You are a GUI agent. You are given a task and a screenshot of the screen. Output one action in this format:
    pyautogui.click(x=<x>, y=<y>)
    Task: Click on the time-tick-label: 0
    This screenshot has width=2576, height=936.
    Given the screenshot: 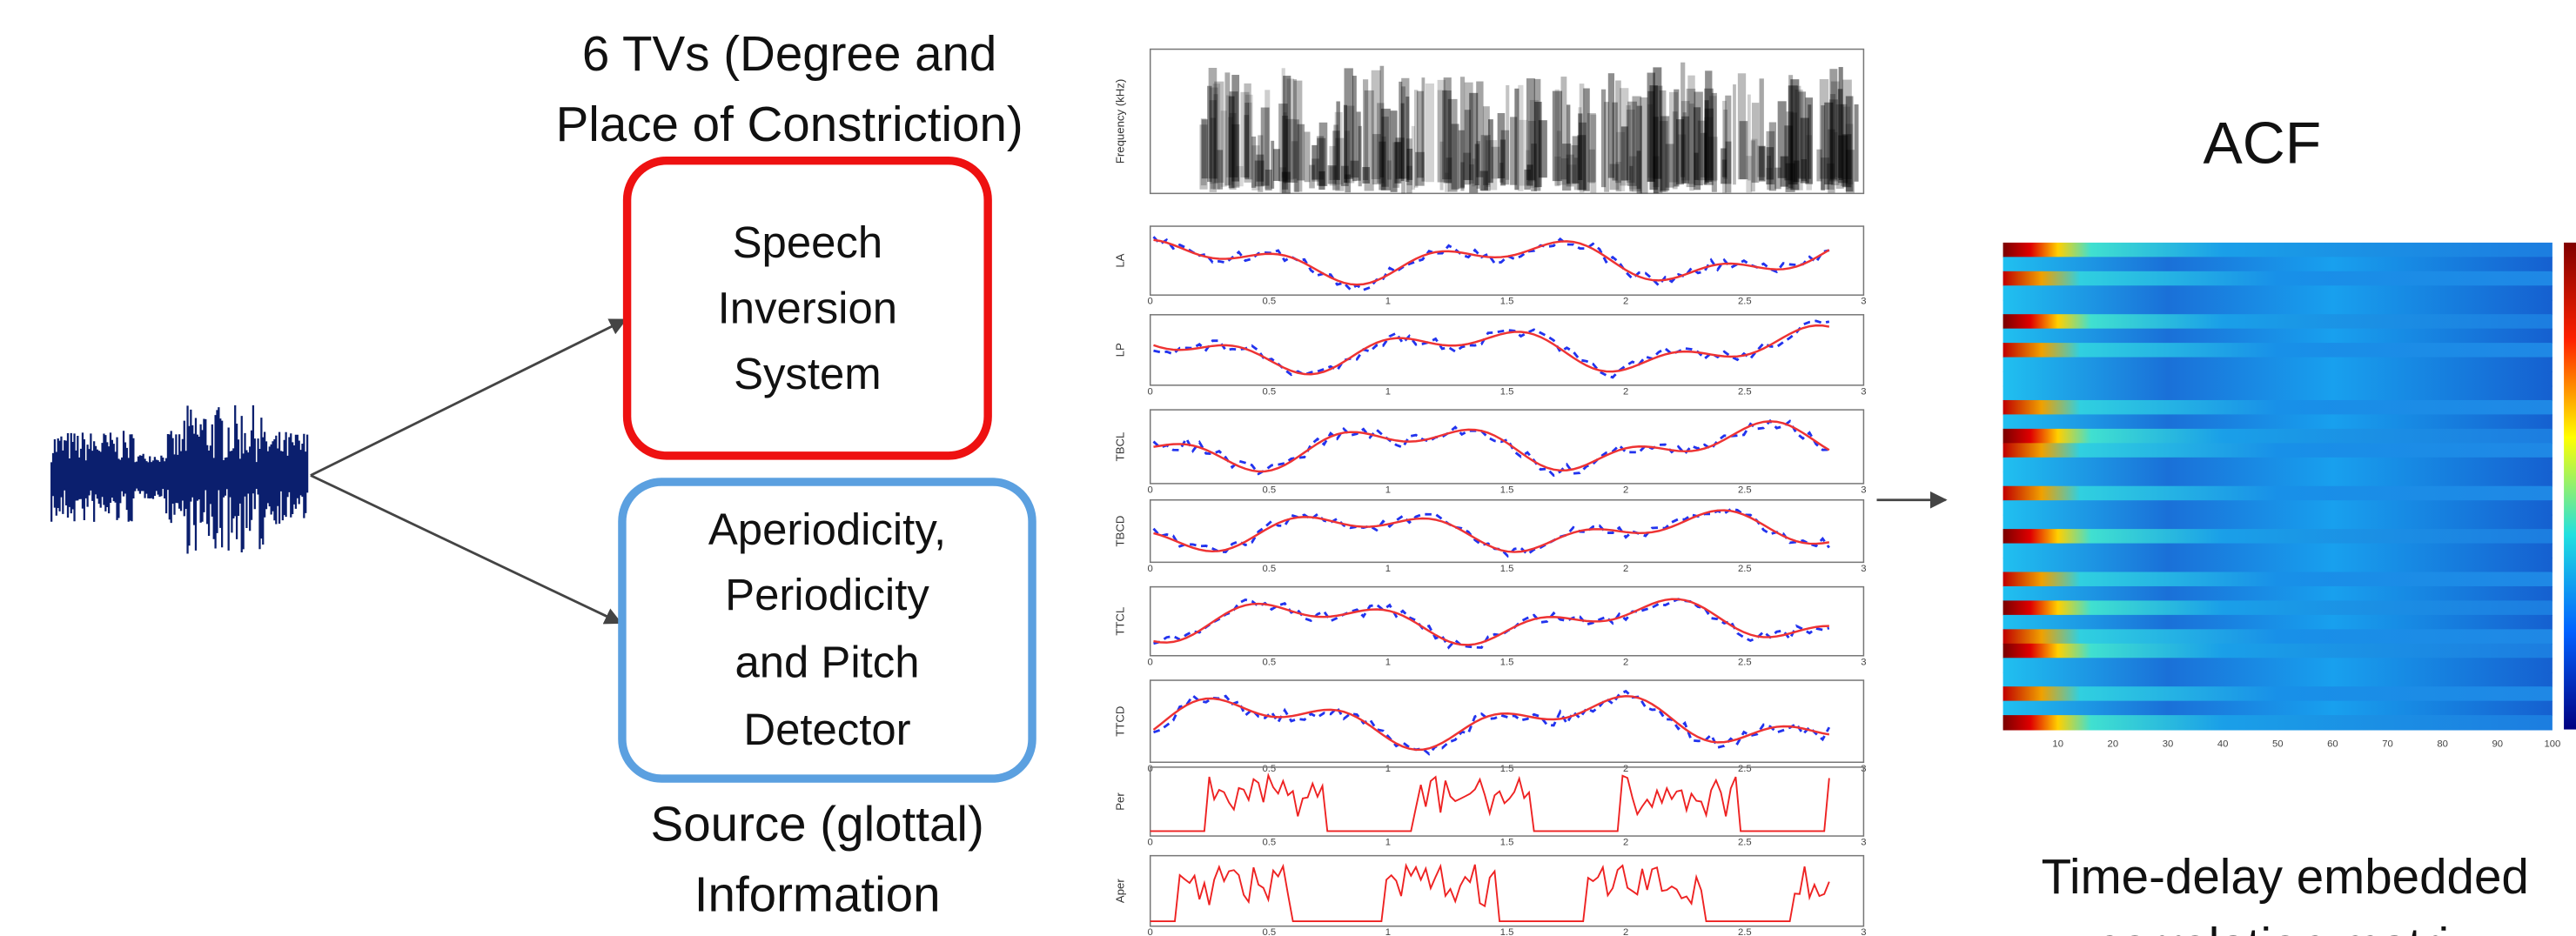 What is the action you would take?
    pyautogui.click(x=1150, y=490)
    